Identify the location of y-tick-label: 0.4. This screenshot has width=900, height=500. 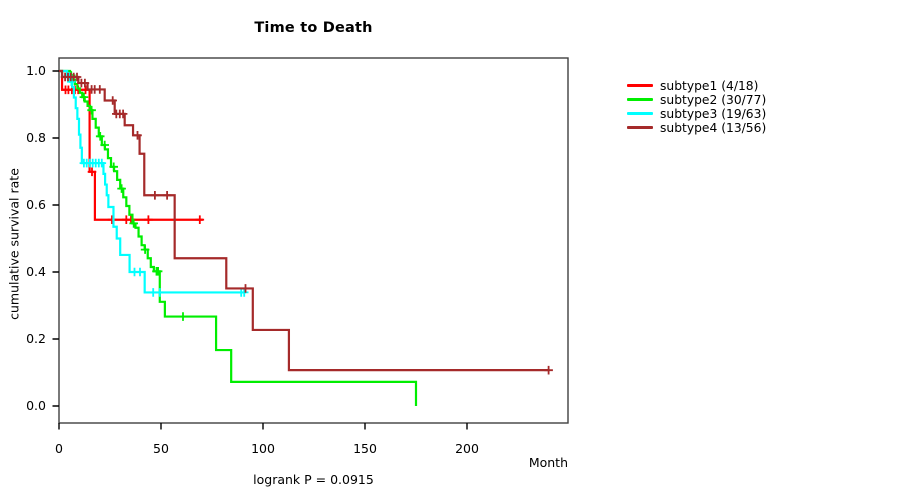
(36, 271).